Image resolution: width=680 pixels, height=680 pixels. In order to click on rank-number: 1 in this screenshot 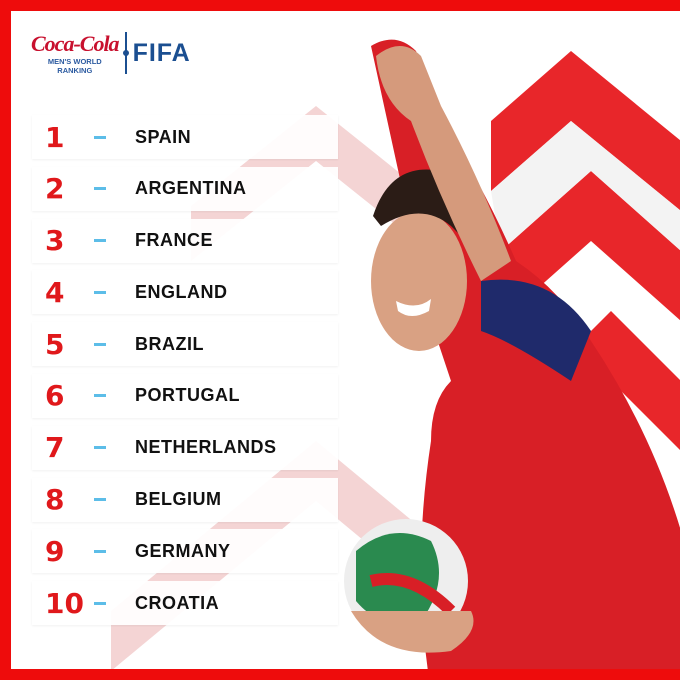, I will do `click(55, 137)`.